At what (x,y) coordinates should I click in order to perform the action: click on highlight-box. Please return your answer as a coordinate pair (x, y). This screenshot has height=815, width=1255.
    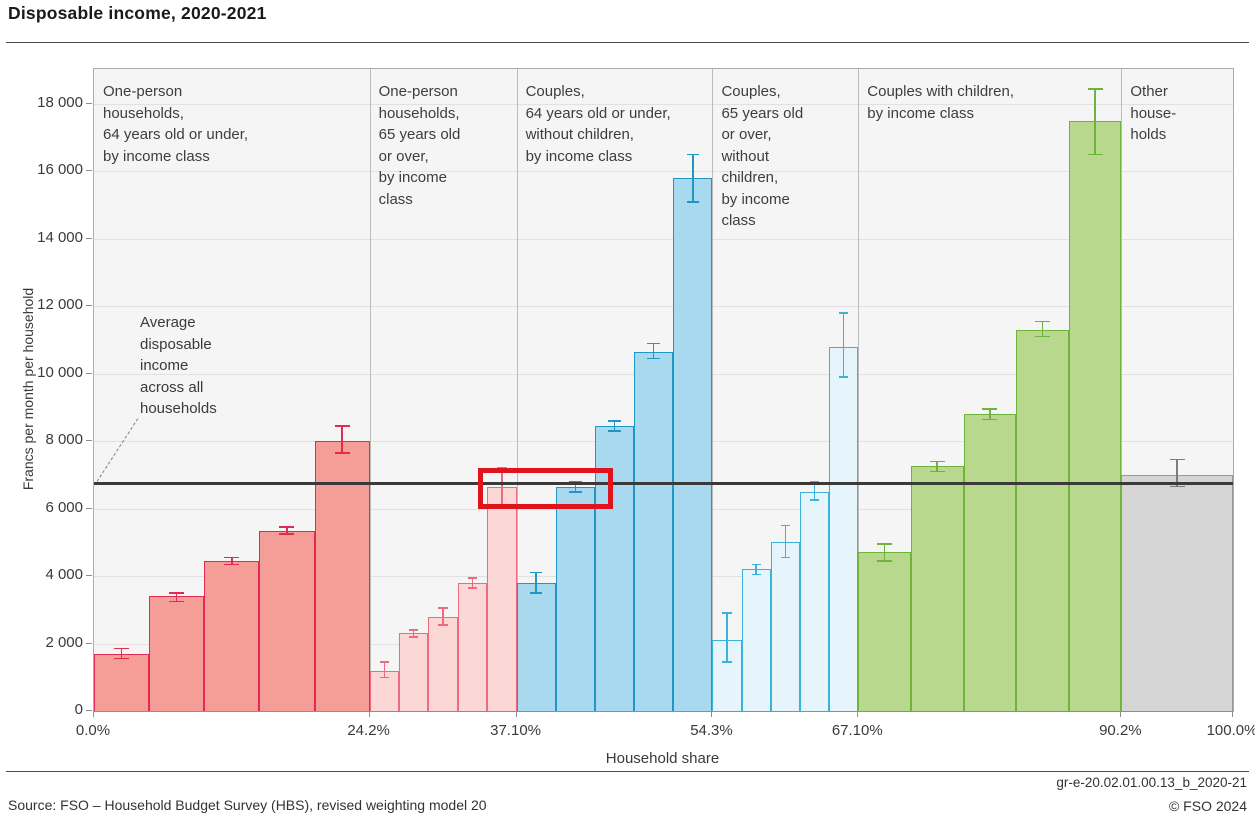
    Looking at the image, I should click on (545, 488).